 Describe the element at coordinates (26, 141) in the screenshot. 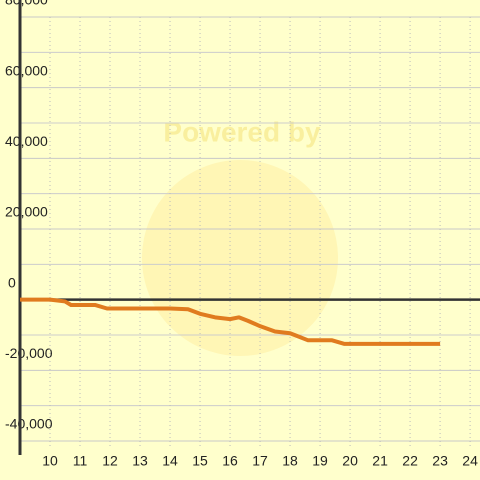

I see `y-tick-label: 40,000` at that location.